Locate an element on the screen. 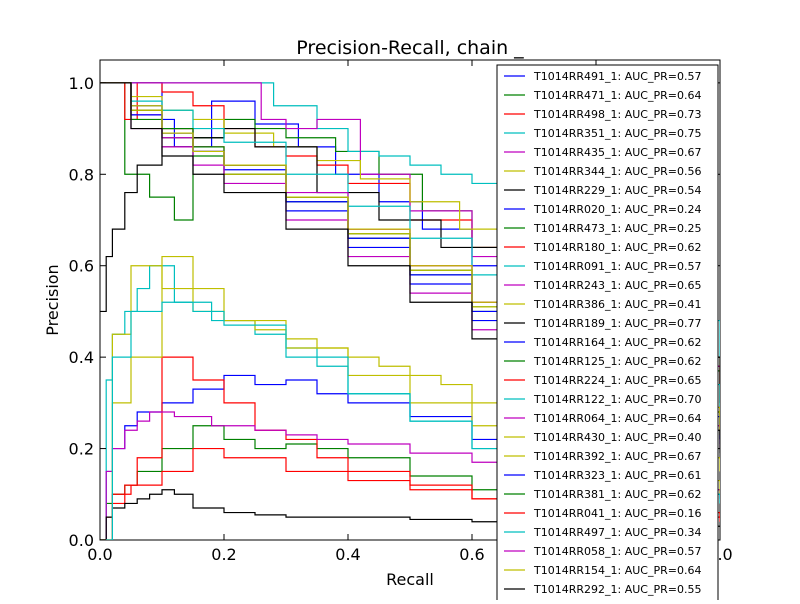  y-axis-label: Precision is located at coordinates (52, 299).